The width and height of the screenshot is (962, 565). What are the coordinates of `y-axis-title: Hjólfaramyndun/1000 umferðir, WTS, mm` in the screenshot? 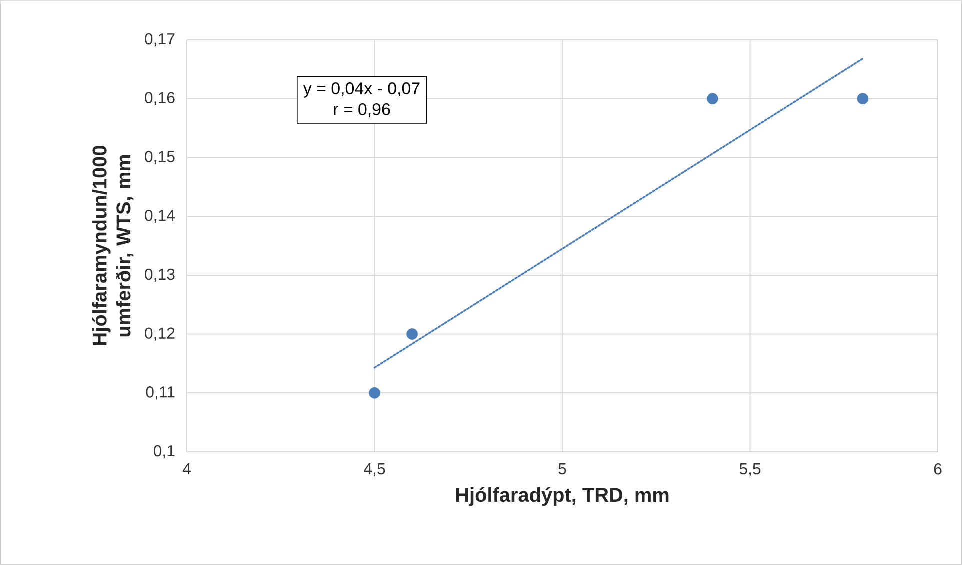 It's located at (113, 246).